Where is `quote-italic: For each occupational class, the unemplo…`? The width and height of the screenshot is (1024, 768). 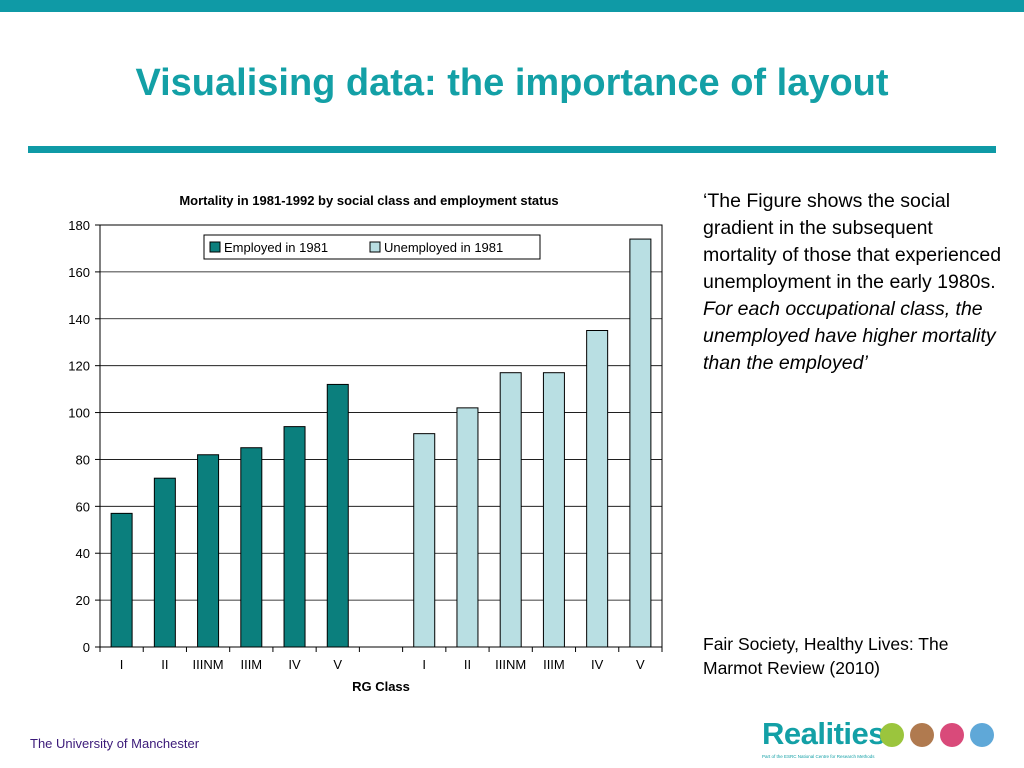
quote-italic: For each occupational class, the unemplo… is located at coordinates (849, 336).